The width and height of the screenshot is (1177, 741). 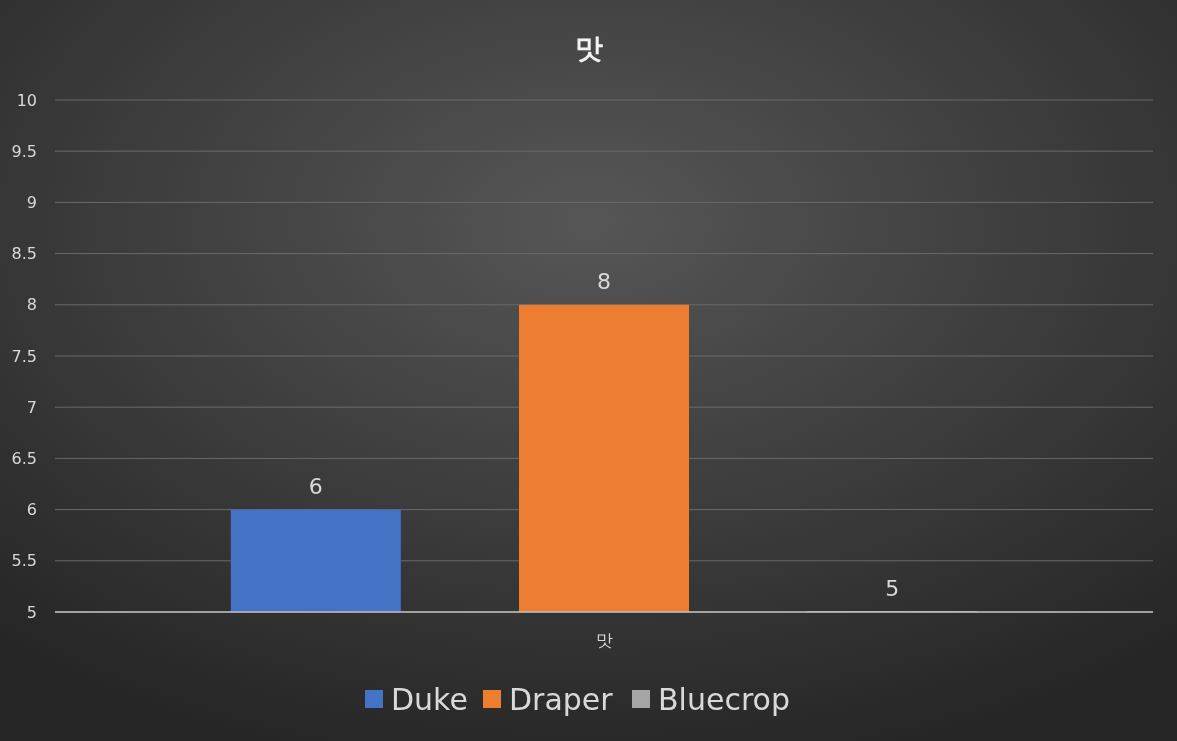 I want to click on y-tick-label: 5, so click(x=31, y=612).